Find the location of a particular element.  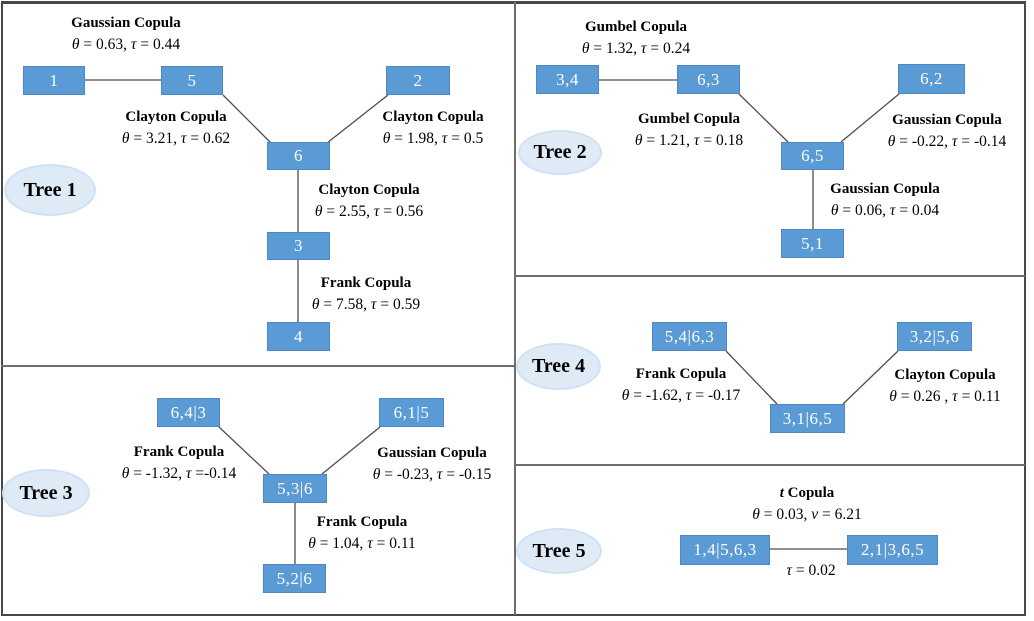

edge-label-t4-e0: Frank Copula θ = -1.62, τ = -0.17 is located at coordinates (681, 385).